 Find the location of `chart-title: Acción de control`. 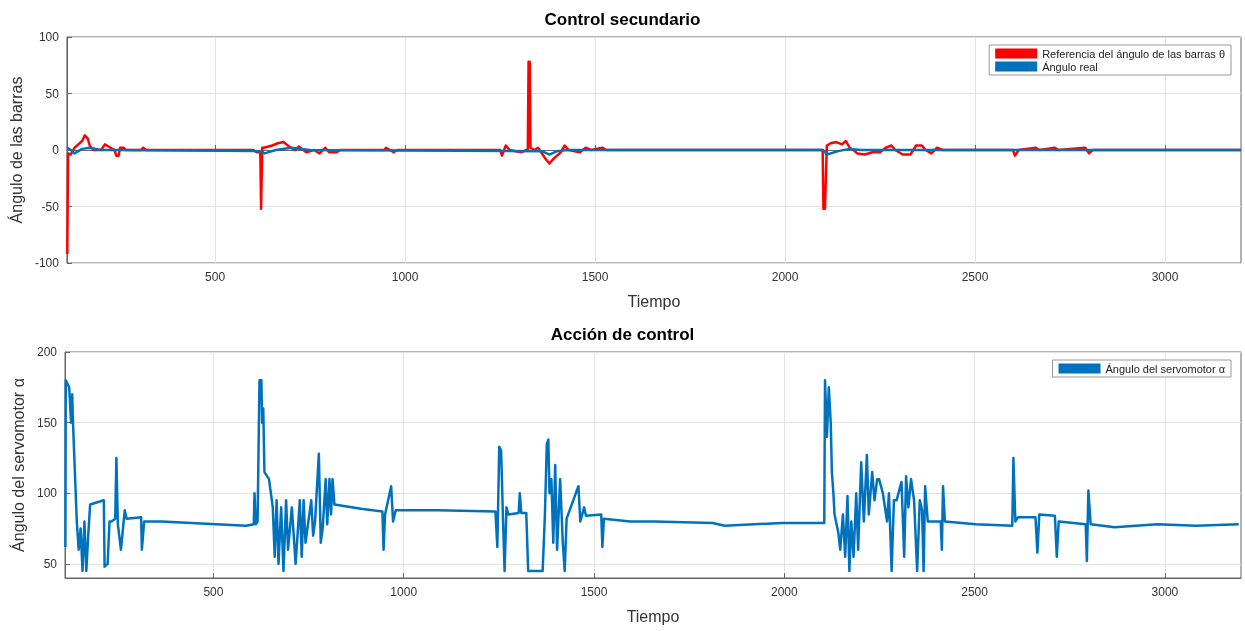

chart-title: Acción de control is located at coordinates (622, 334).